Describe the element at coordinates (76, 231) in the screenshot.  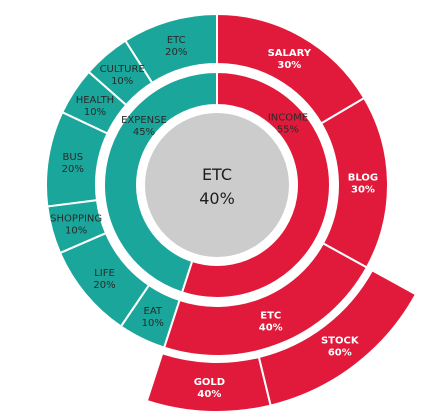
I see `outer-label-expense-shopping-value: 10%` at that location.